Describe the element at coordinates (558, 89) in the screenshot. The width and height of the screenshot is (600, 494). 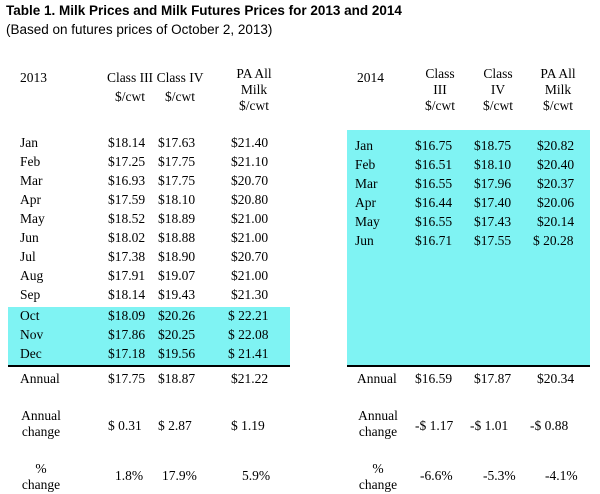
I see `right-col3-header: PA All Milk $/cwt` at that location.